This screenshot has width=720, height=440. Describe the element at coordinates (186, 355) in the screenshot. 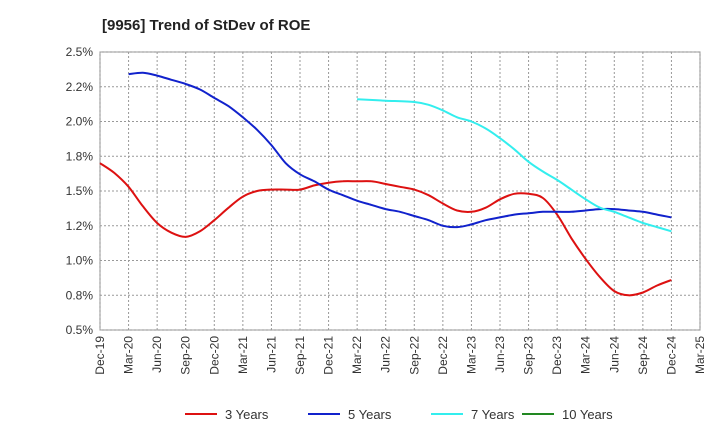

I see `x-tick-label: Sep-20` at that location.